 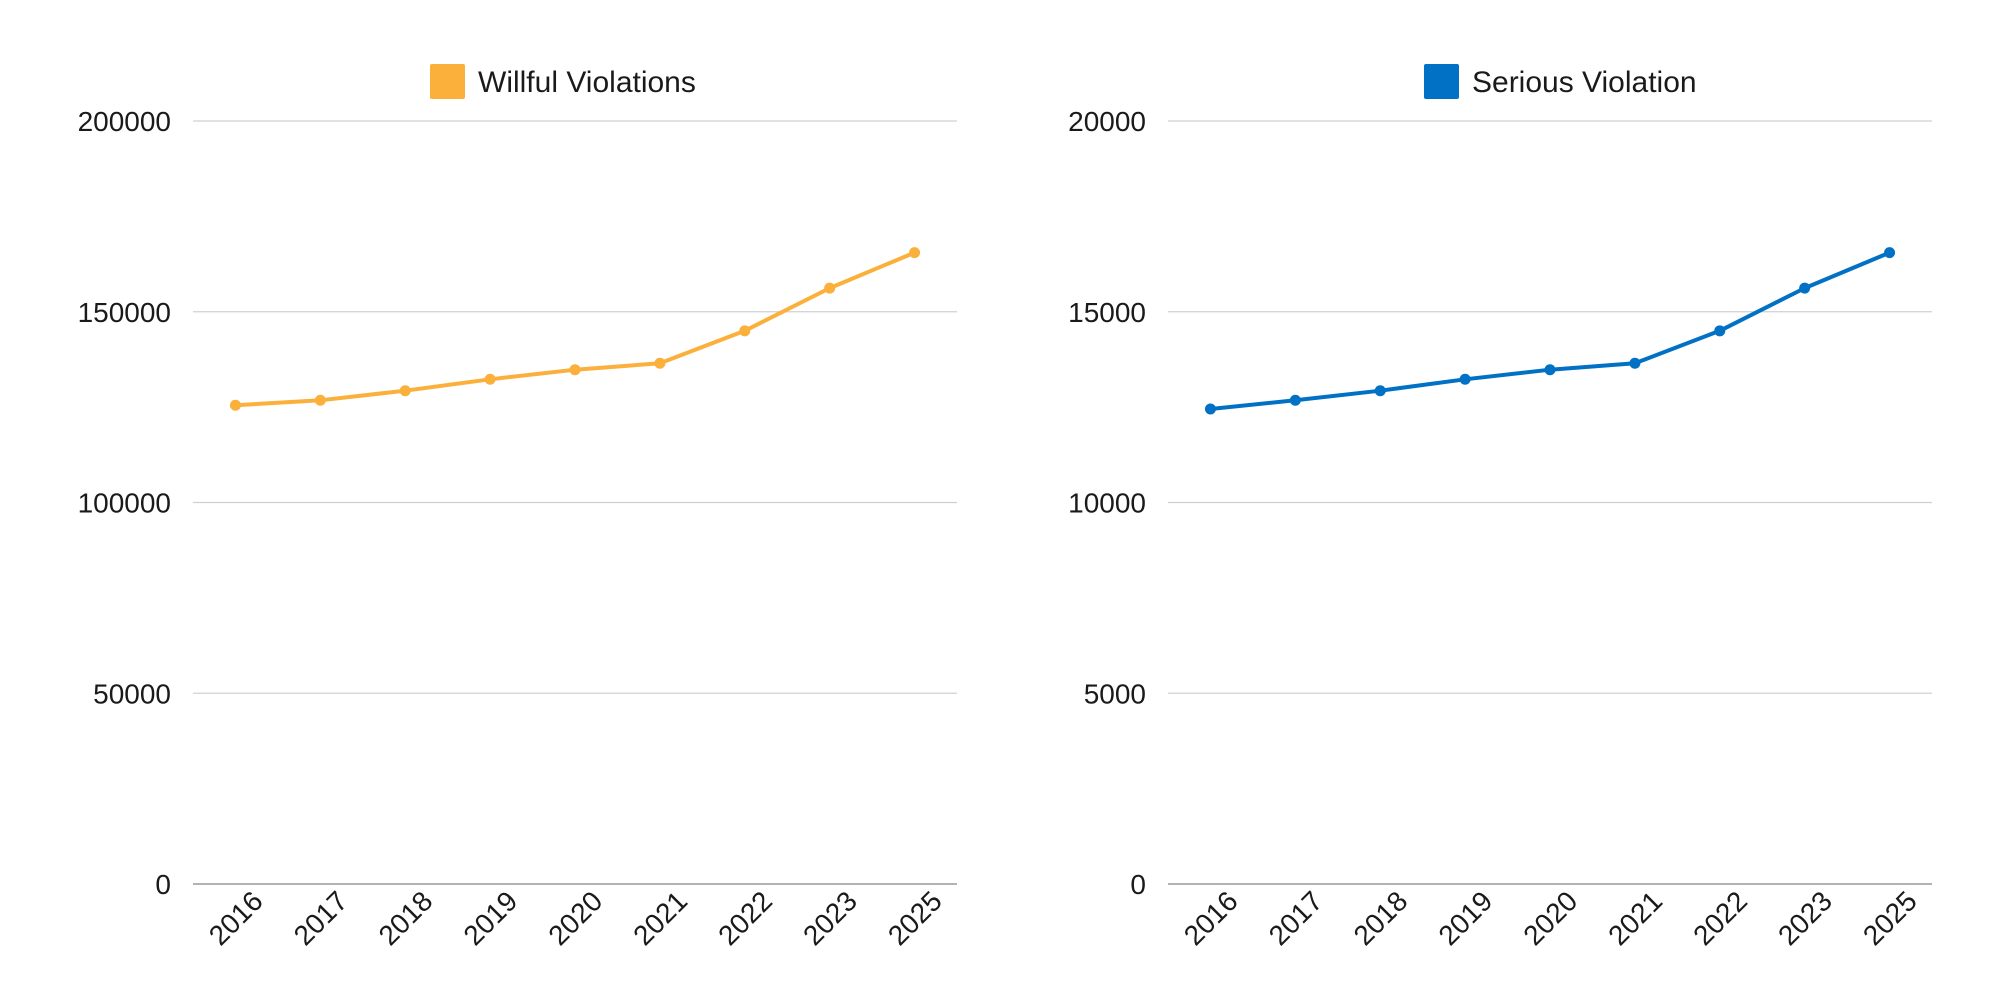 I want to click on legend-label: Willful Violations, so click(x=587, y=82).